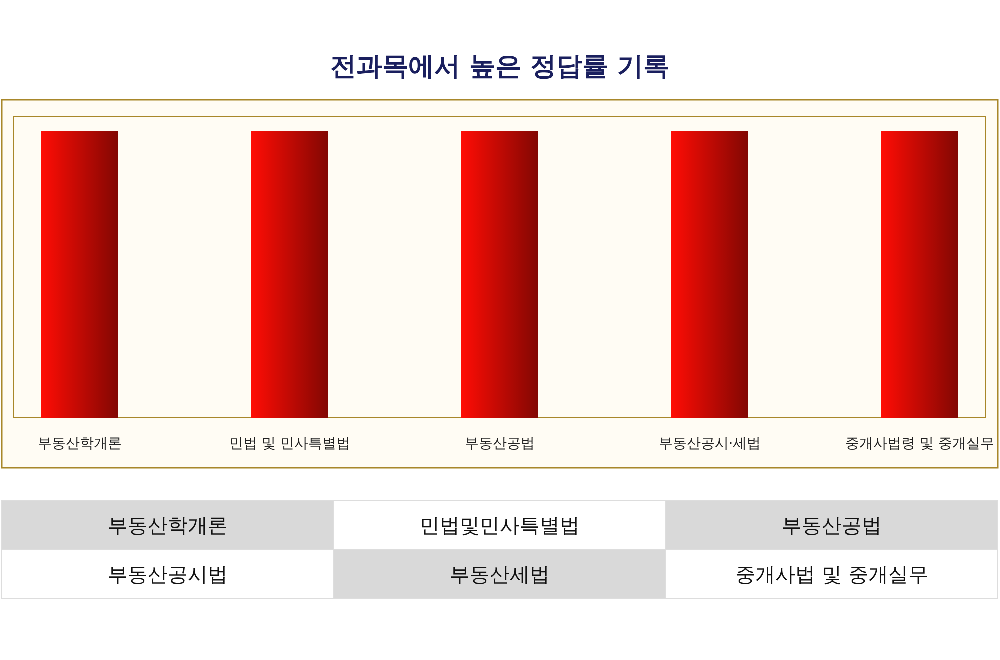 This screenshot has width=1000, height=660. What do you see at coordinates (290, 444) in the screenshot?
I see `x-tick-label: 민법 및 민사특별법` at bounding box center [290, 444].